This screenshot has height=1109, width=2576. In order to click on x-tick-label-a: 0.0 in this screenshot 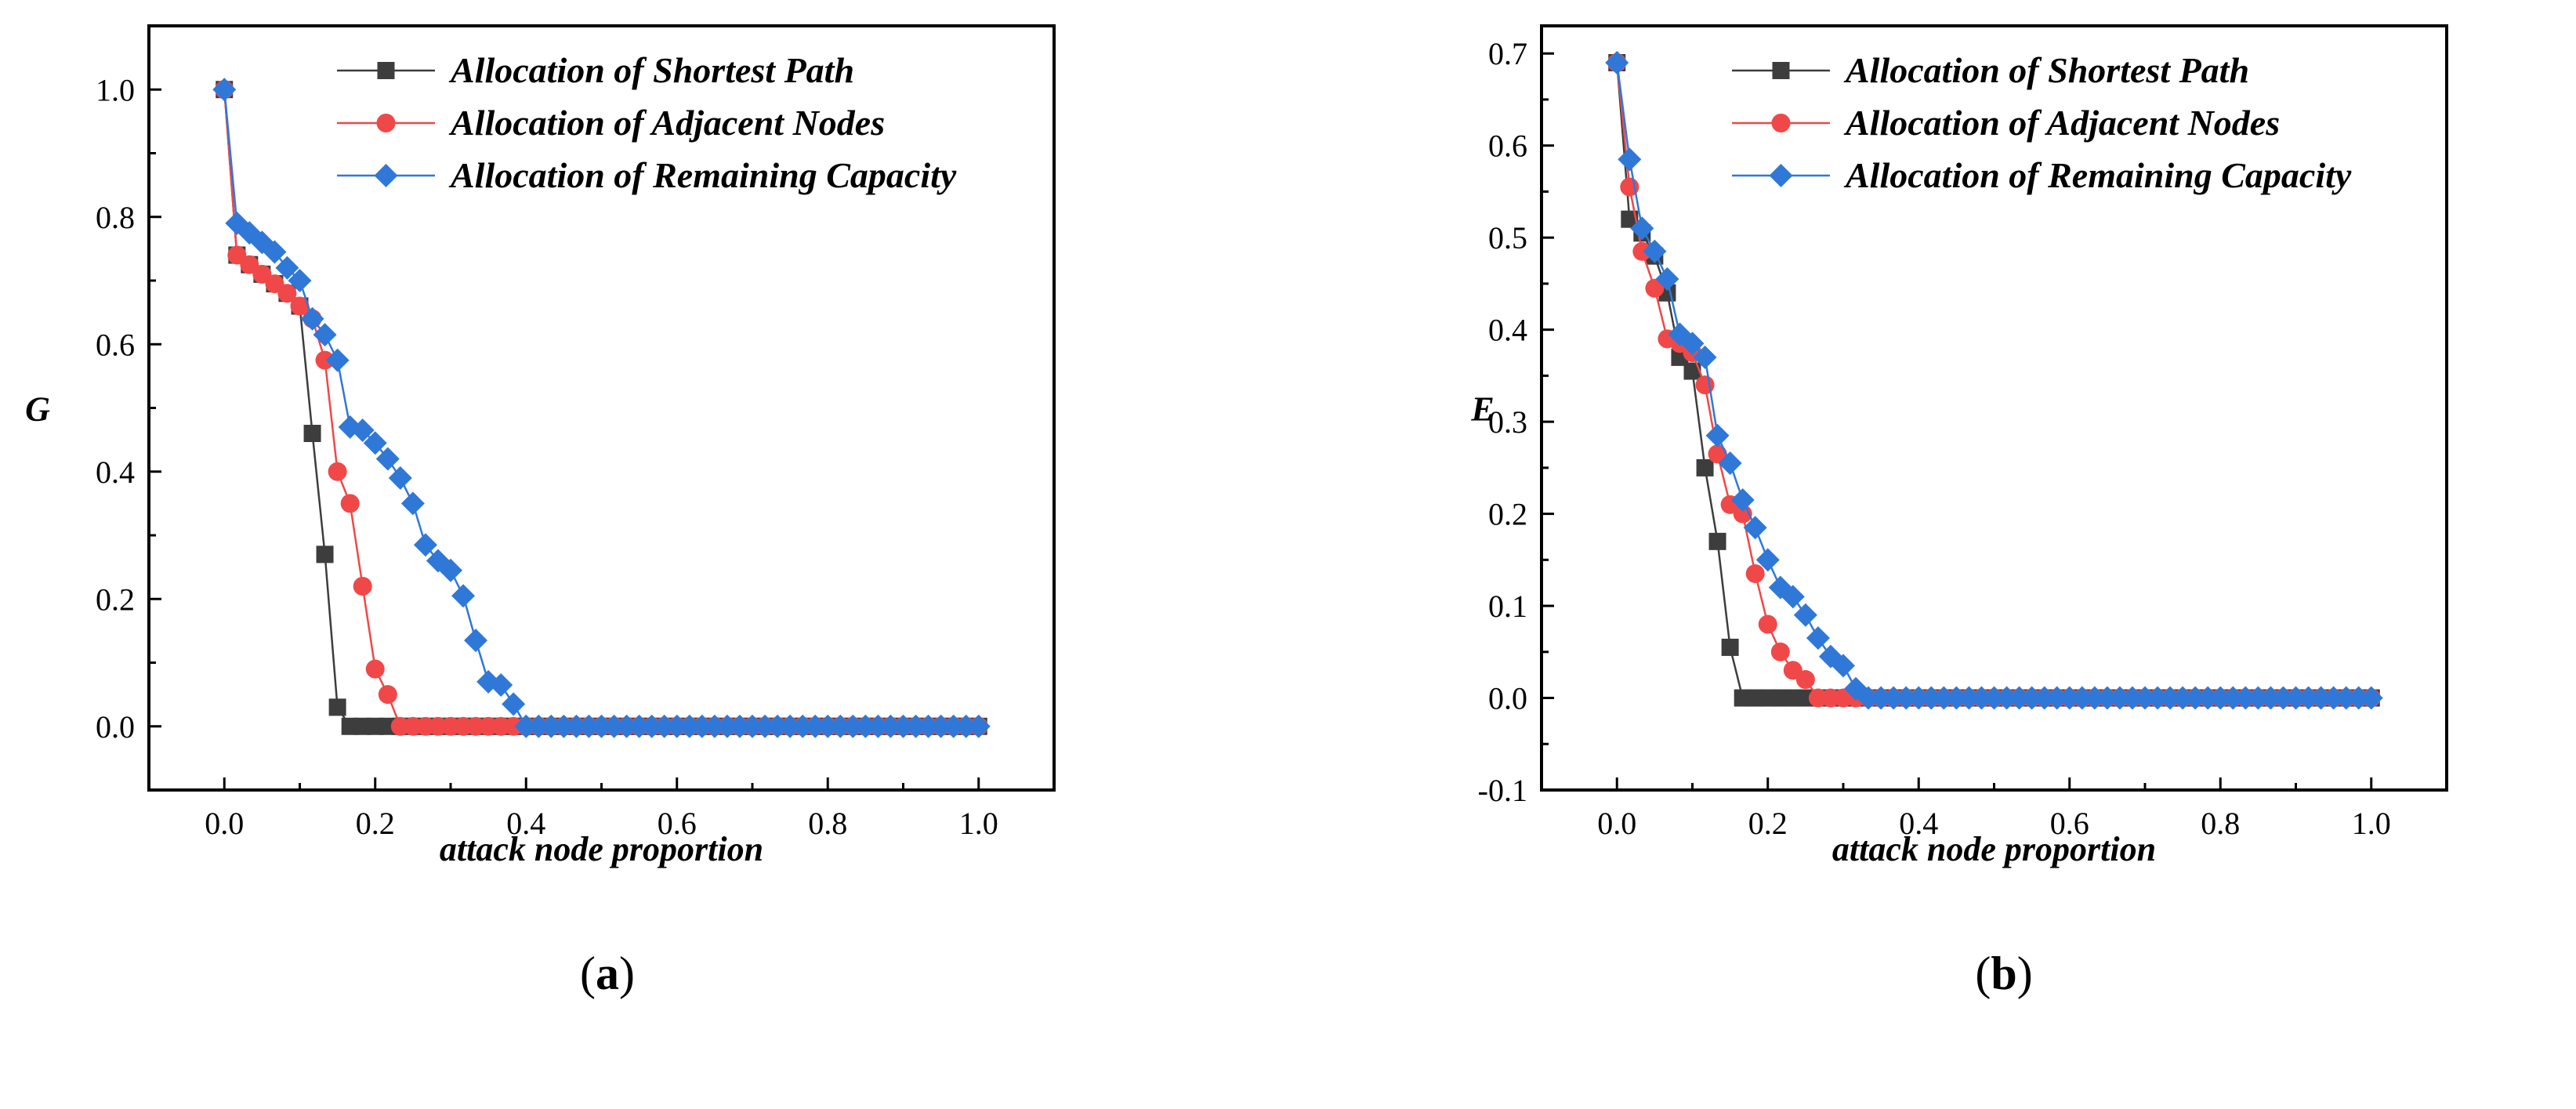, I will do `click(224, 823)`.